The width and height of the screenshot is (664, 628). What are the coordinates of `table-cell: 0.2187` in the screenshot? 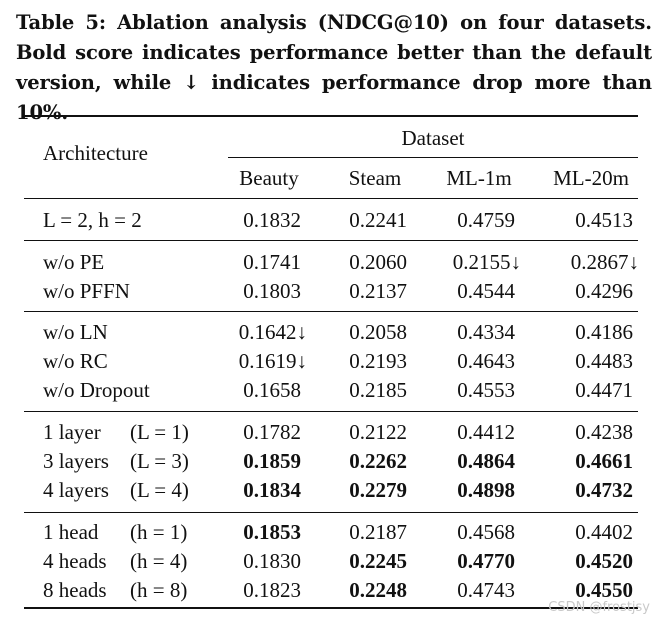 It's located at (378, 532).